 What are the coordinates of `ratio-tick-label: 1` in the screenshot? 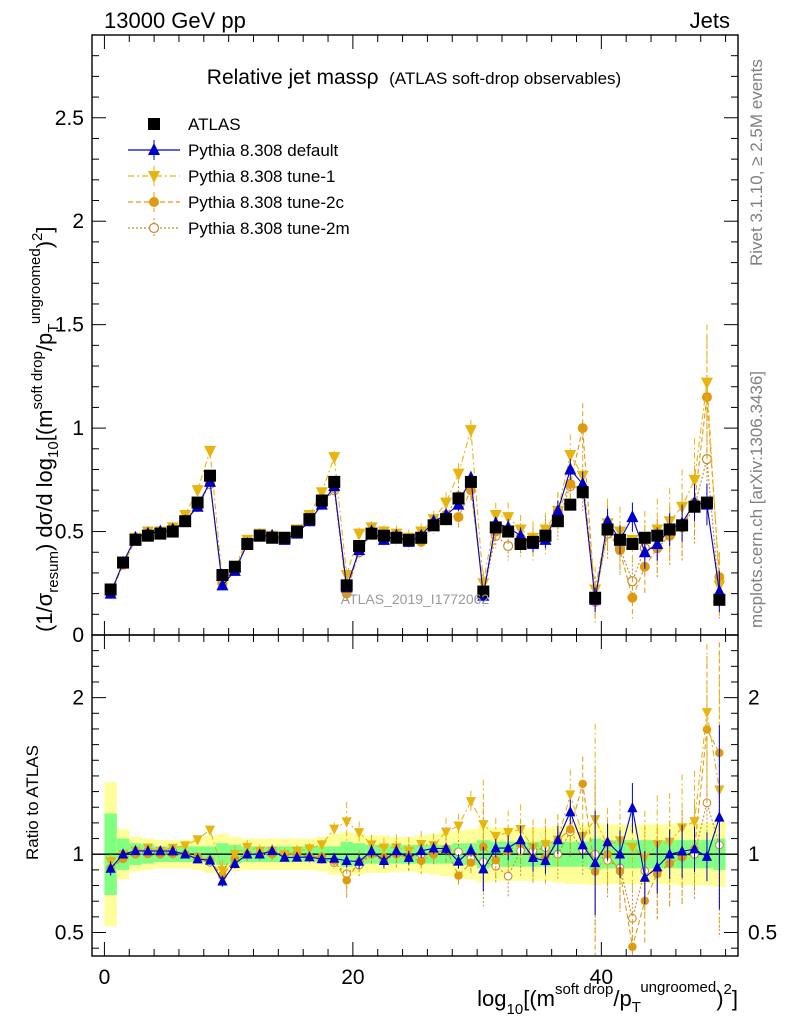 It's located at (78, 854).